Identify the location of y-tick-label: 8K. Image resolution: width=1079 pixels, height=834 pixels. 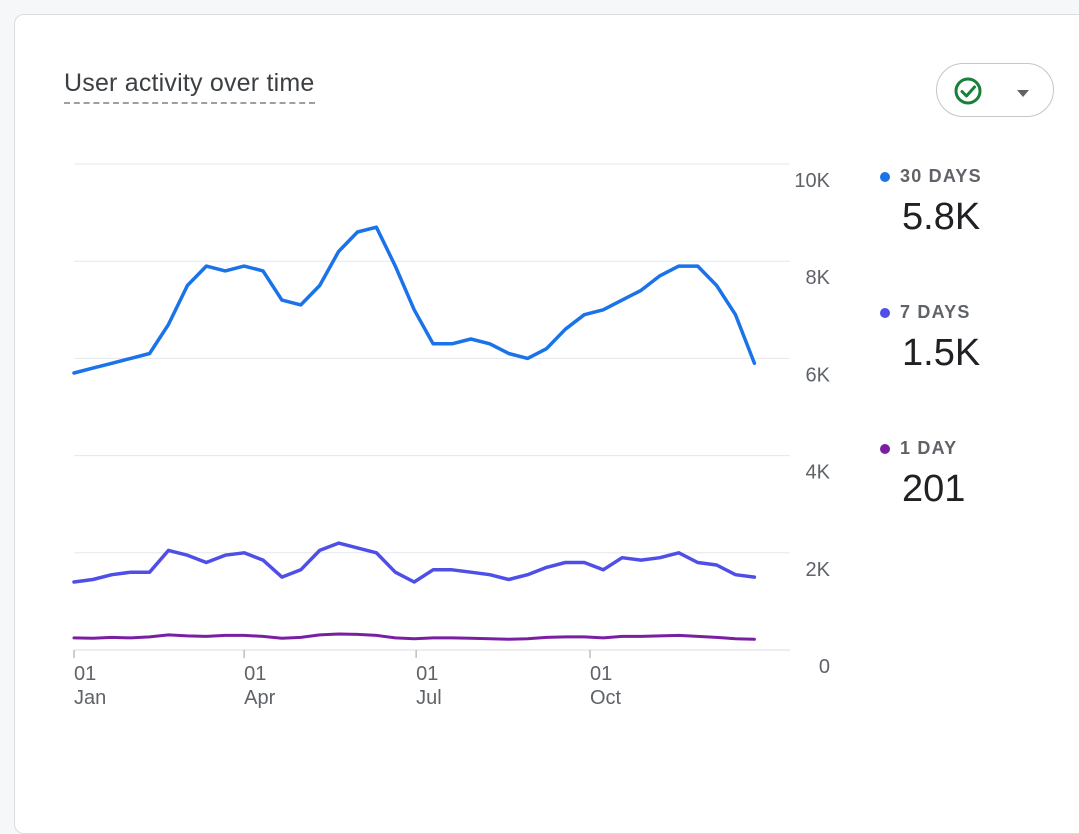
(818, 278).